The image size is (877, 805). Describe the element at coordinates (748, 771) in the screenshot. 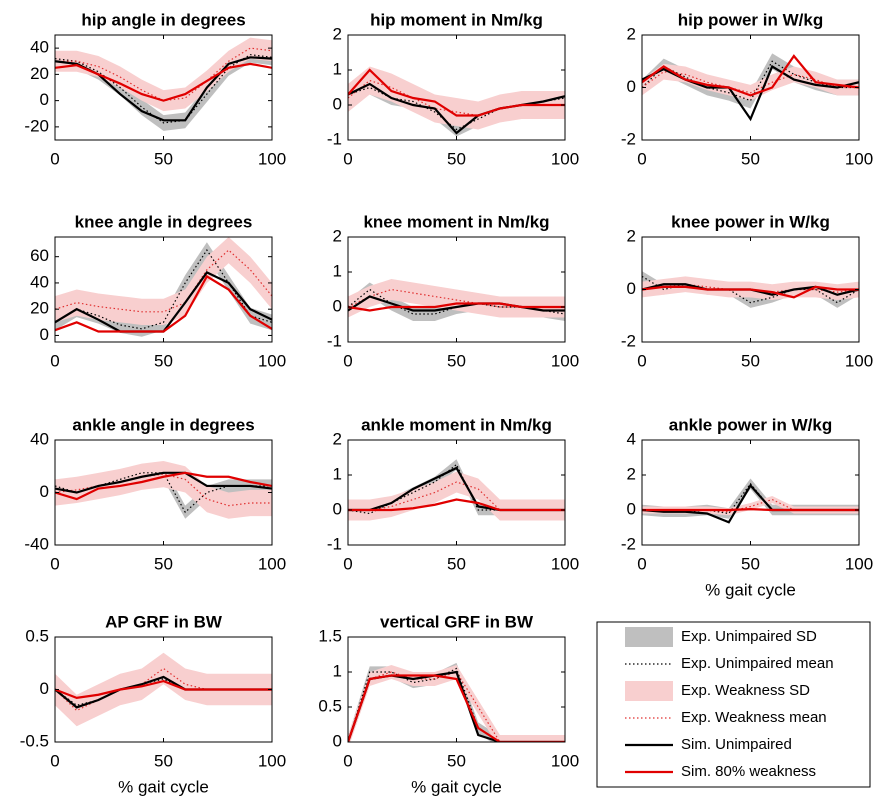

I see `legend-label: Sim. 80% weakness` at that location.